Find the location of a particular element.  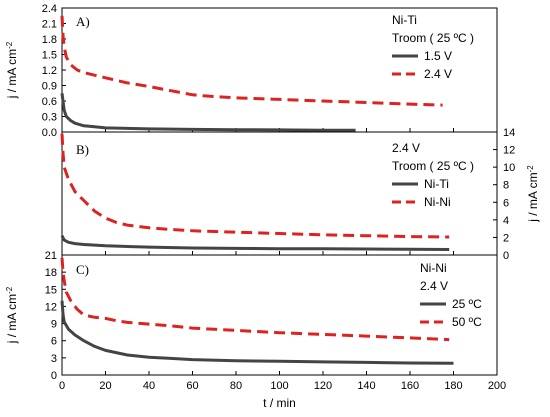

x-axis-label: t / min is located at coordinates (279, 403).